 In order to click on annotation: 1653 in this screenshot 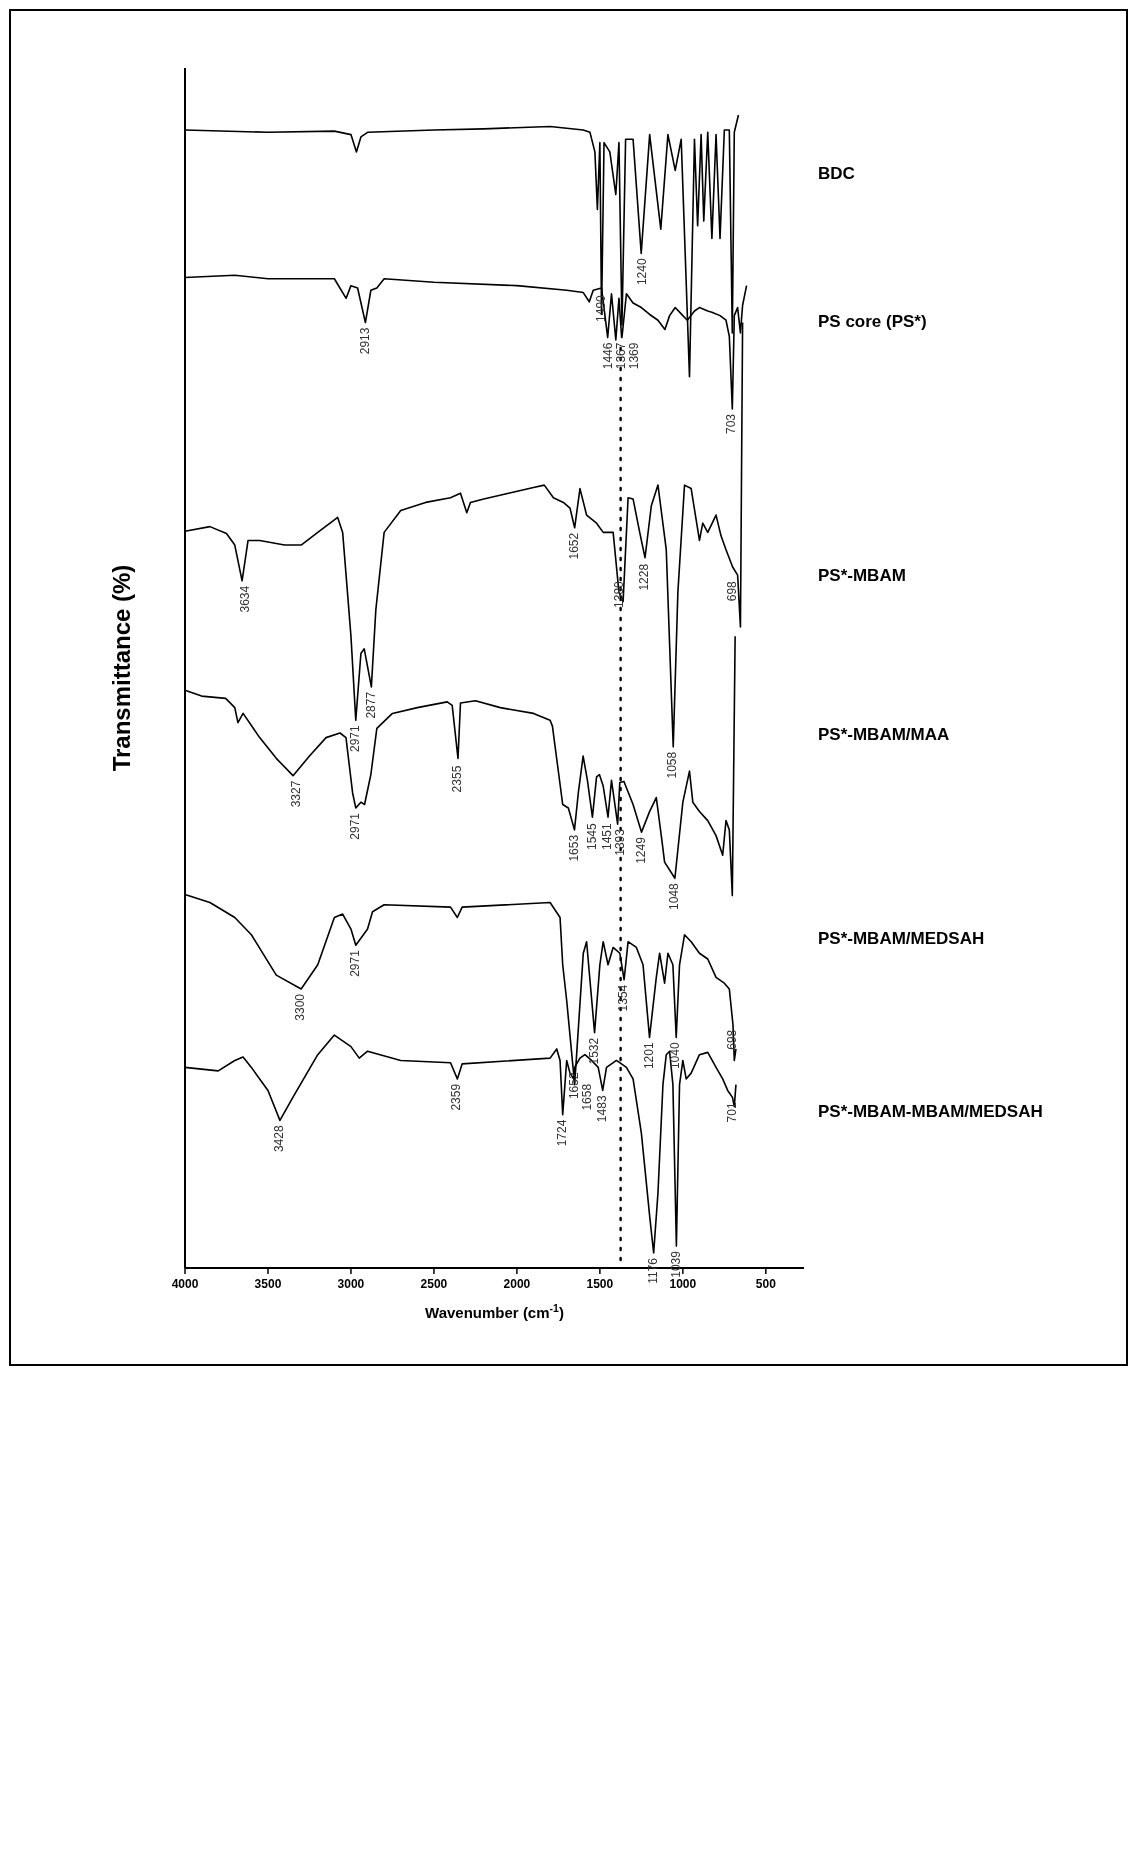, I will do `click(573, 848)`.